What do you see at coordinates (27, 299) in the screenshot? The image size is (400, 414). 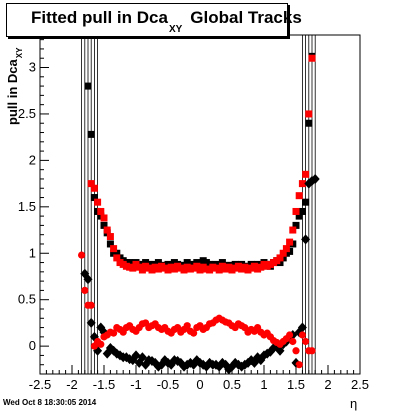 I see `y-tick-label: 0.5` at bounding box center [27, 299].